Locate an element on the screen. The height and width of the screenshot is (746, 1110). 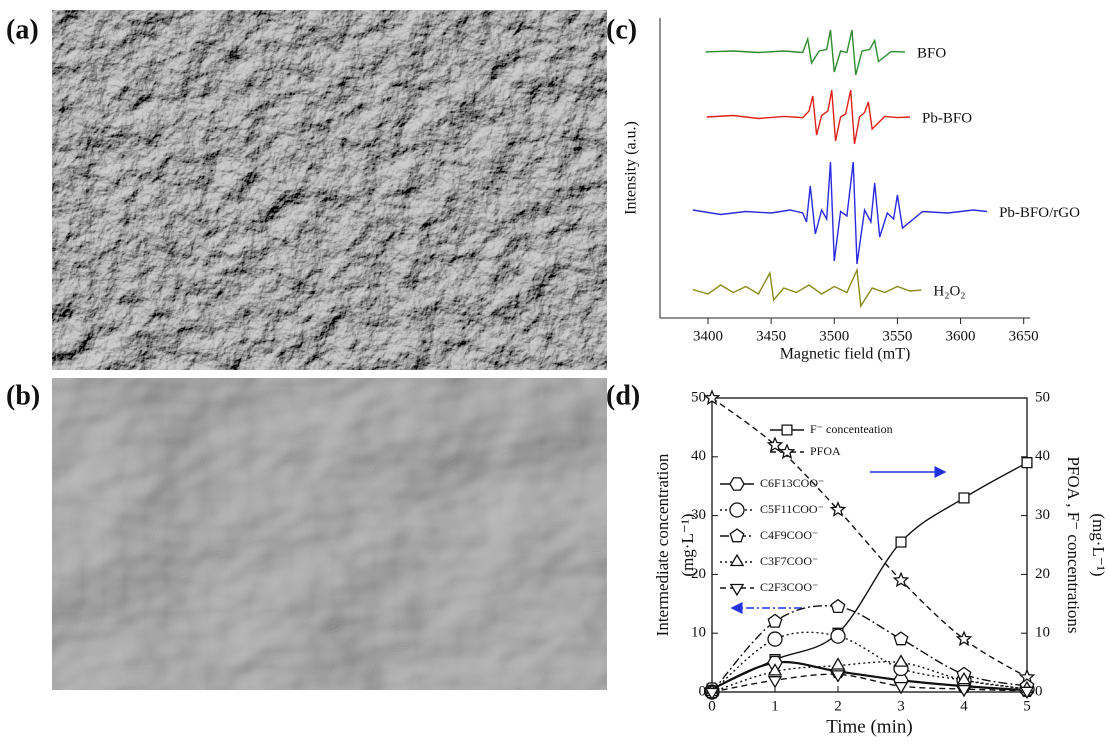
y-axis-label: (mg·L⁻¹) is located at coordinates (687, 544).